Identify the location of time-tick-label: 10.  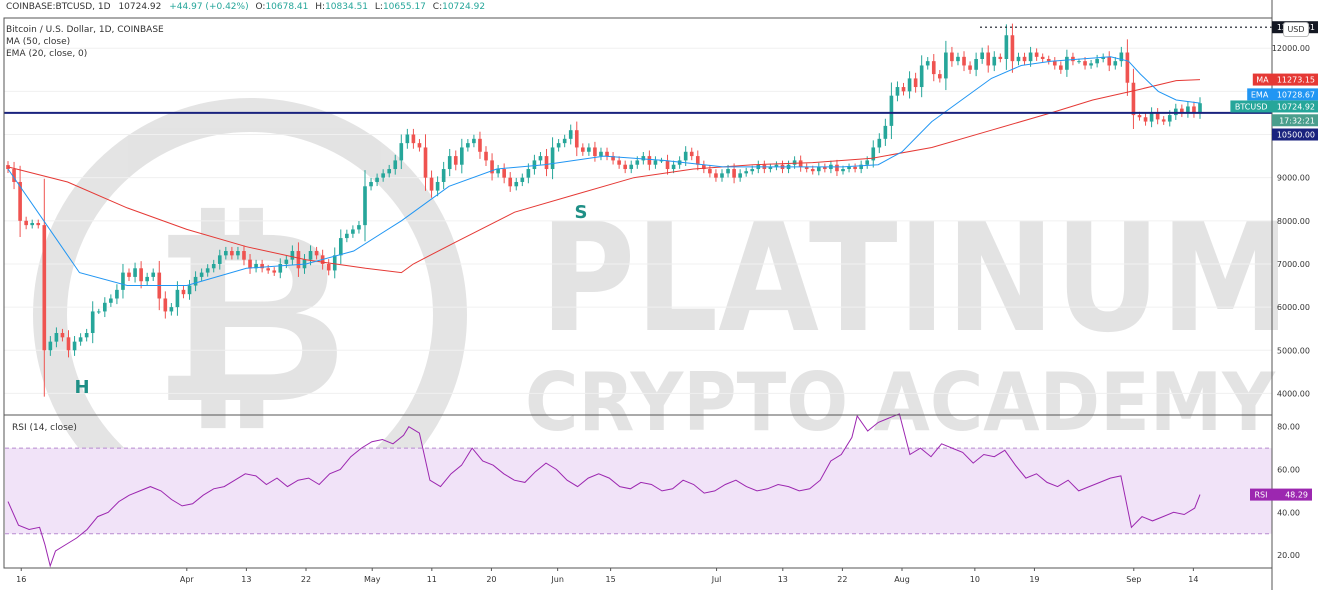
(975, 579).